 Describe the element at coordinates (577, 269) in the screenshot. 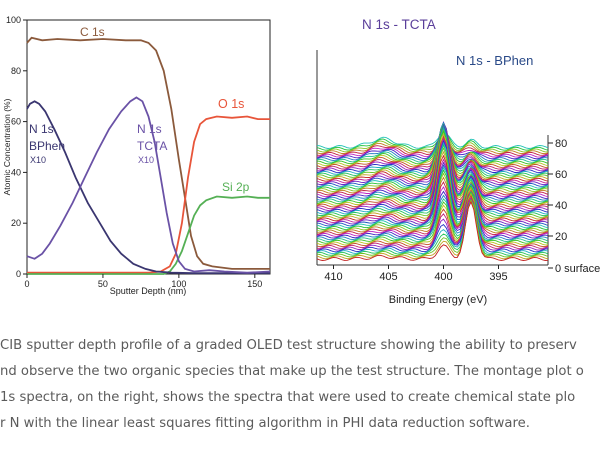

I see `right-tick-label: 0 surface` at that location.